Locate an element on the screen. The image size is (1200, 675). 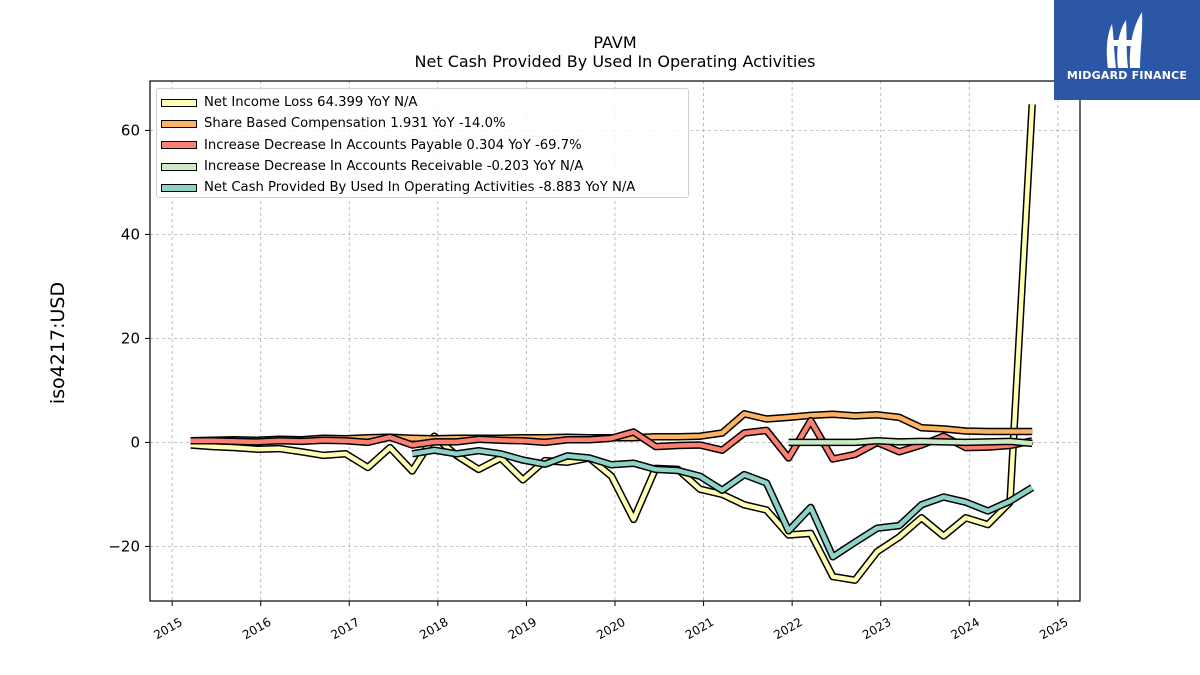
x-tick-label: 2022 is located at coordinates (787, 628).